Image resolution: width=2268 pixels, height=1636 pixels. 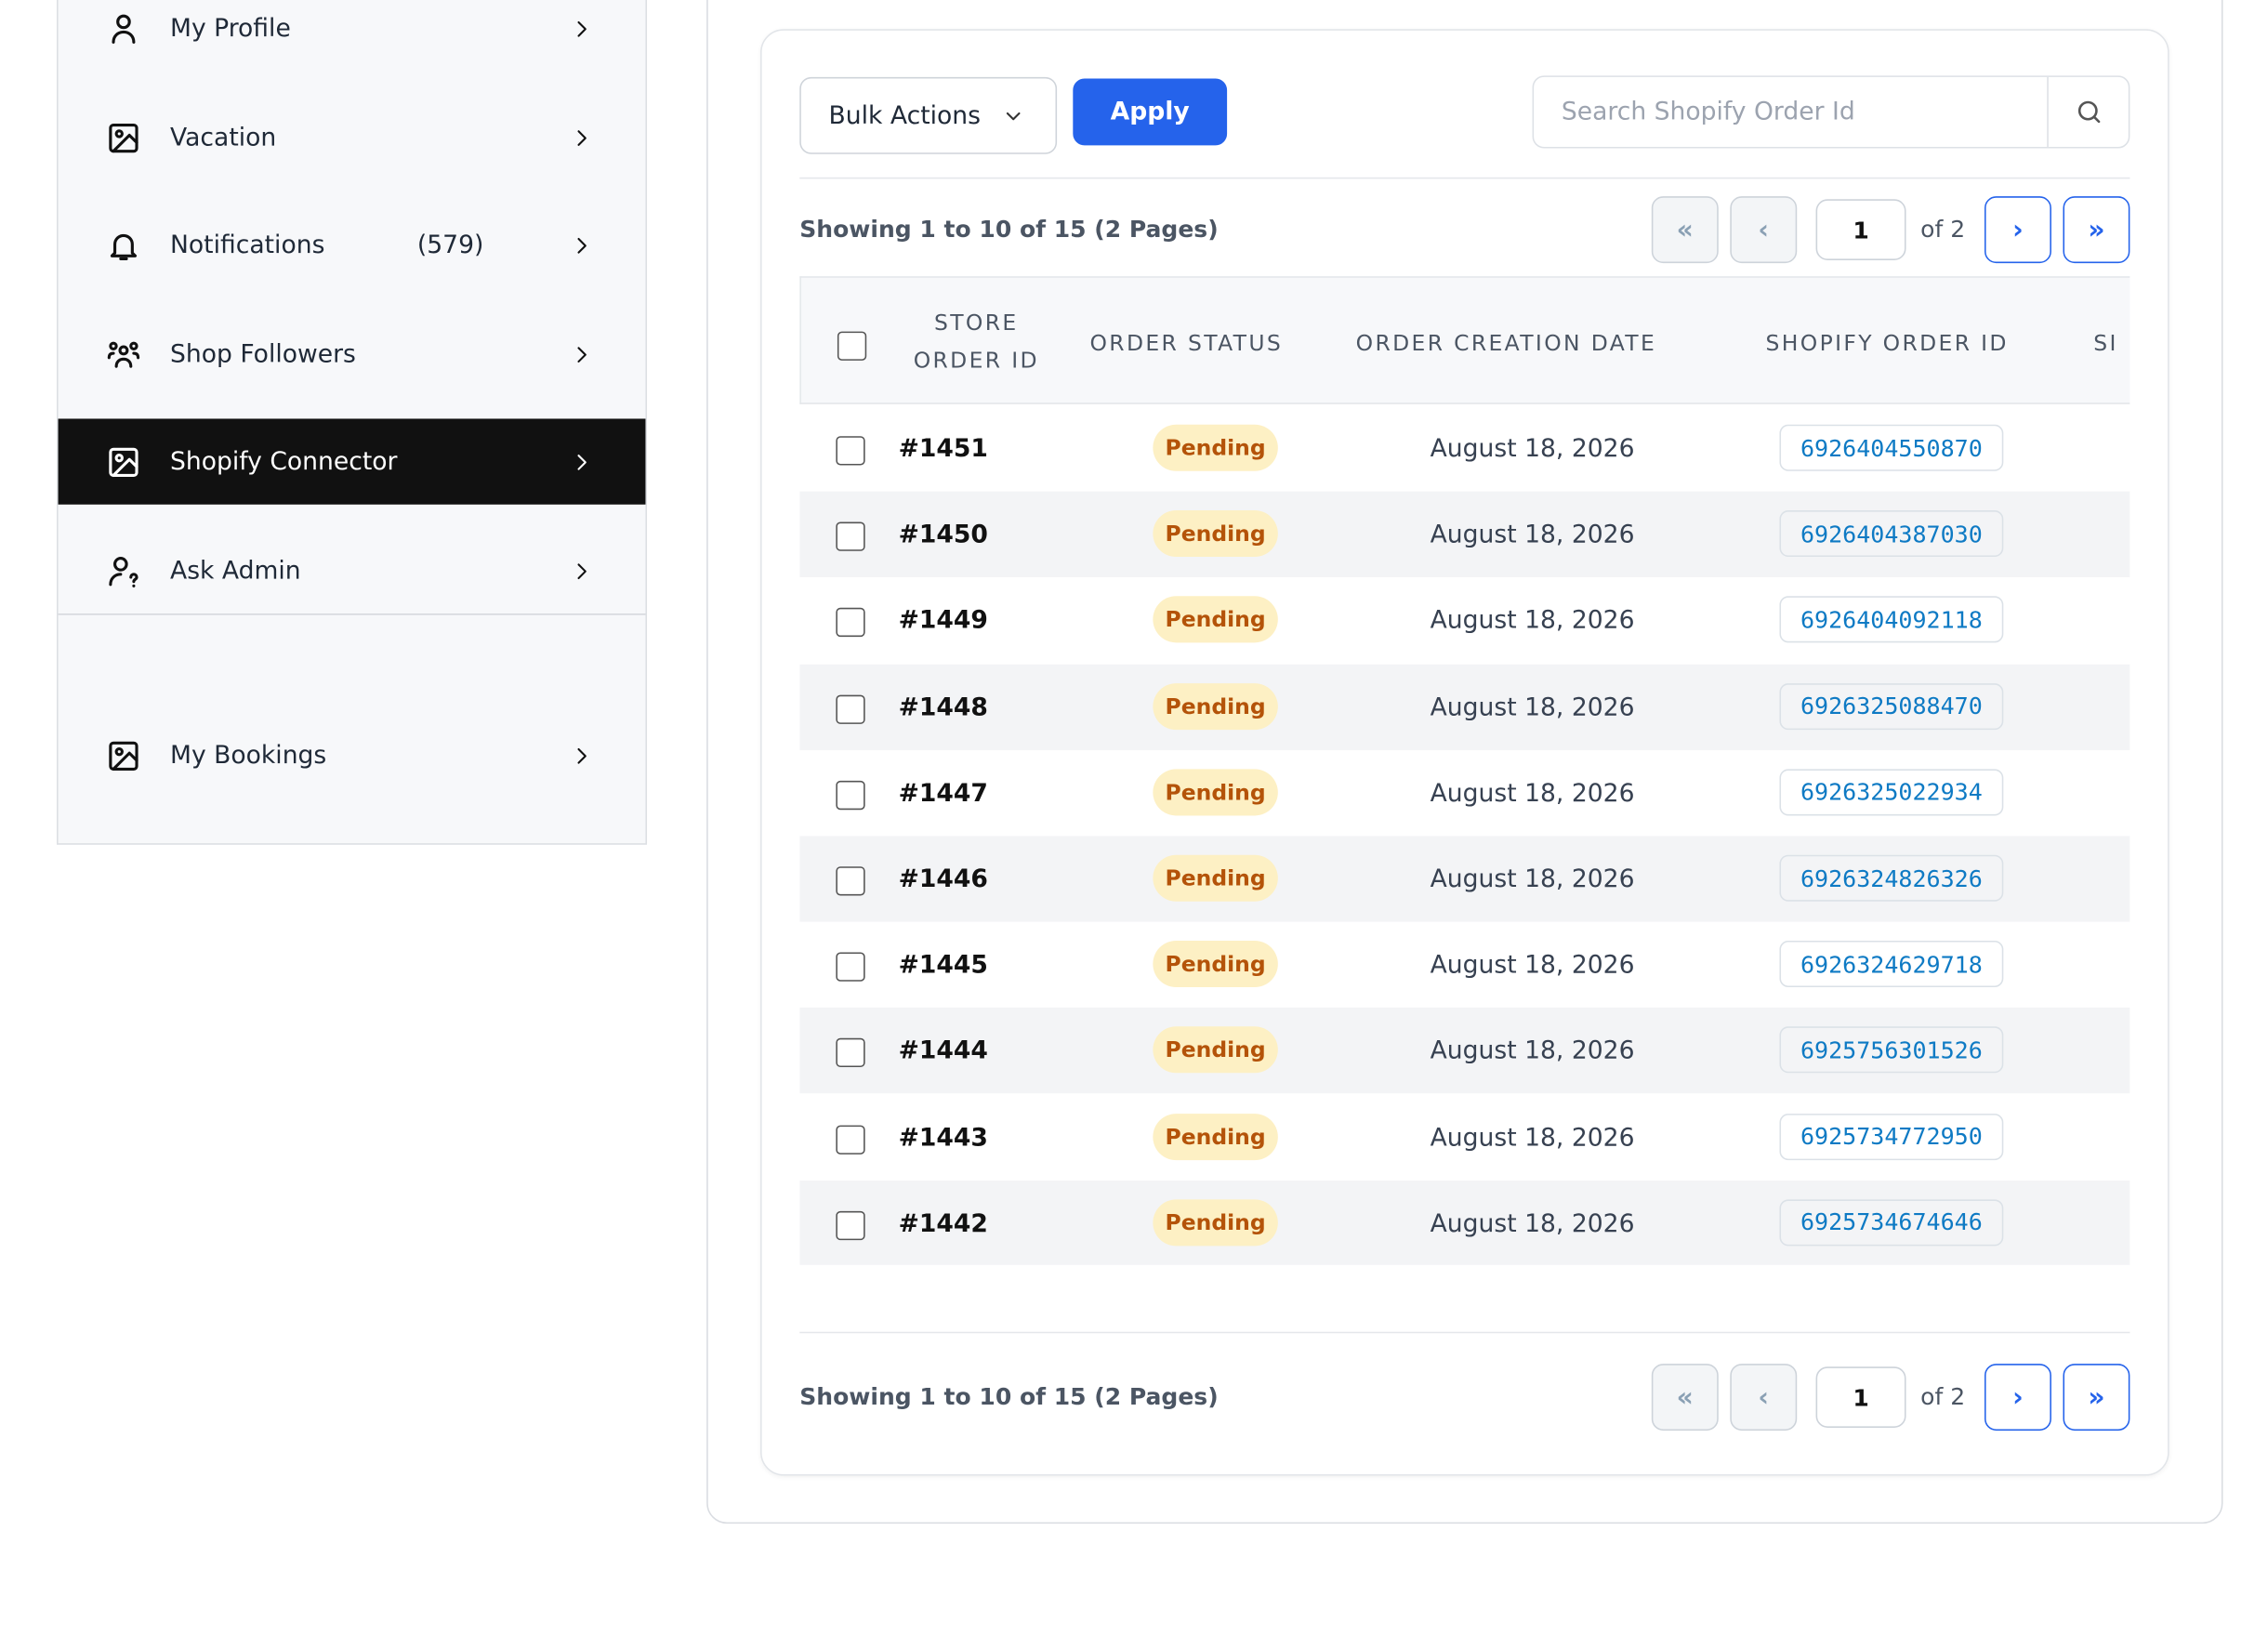 I want to click on store-order-id: #1451, so click(x=943, y=449).